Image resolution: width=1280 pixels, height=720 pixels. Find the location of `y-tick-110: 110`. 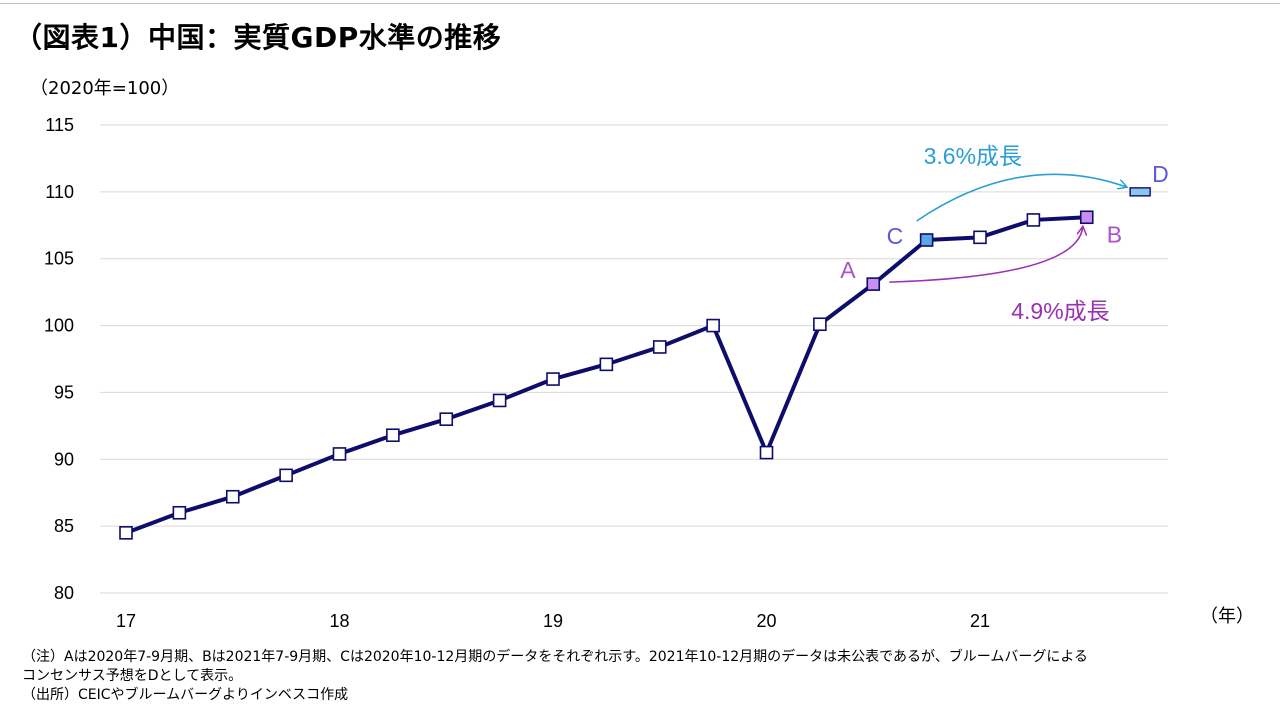

y-tick-110: 110 is located at coordinates (59, 192).